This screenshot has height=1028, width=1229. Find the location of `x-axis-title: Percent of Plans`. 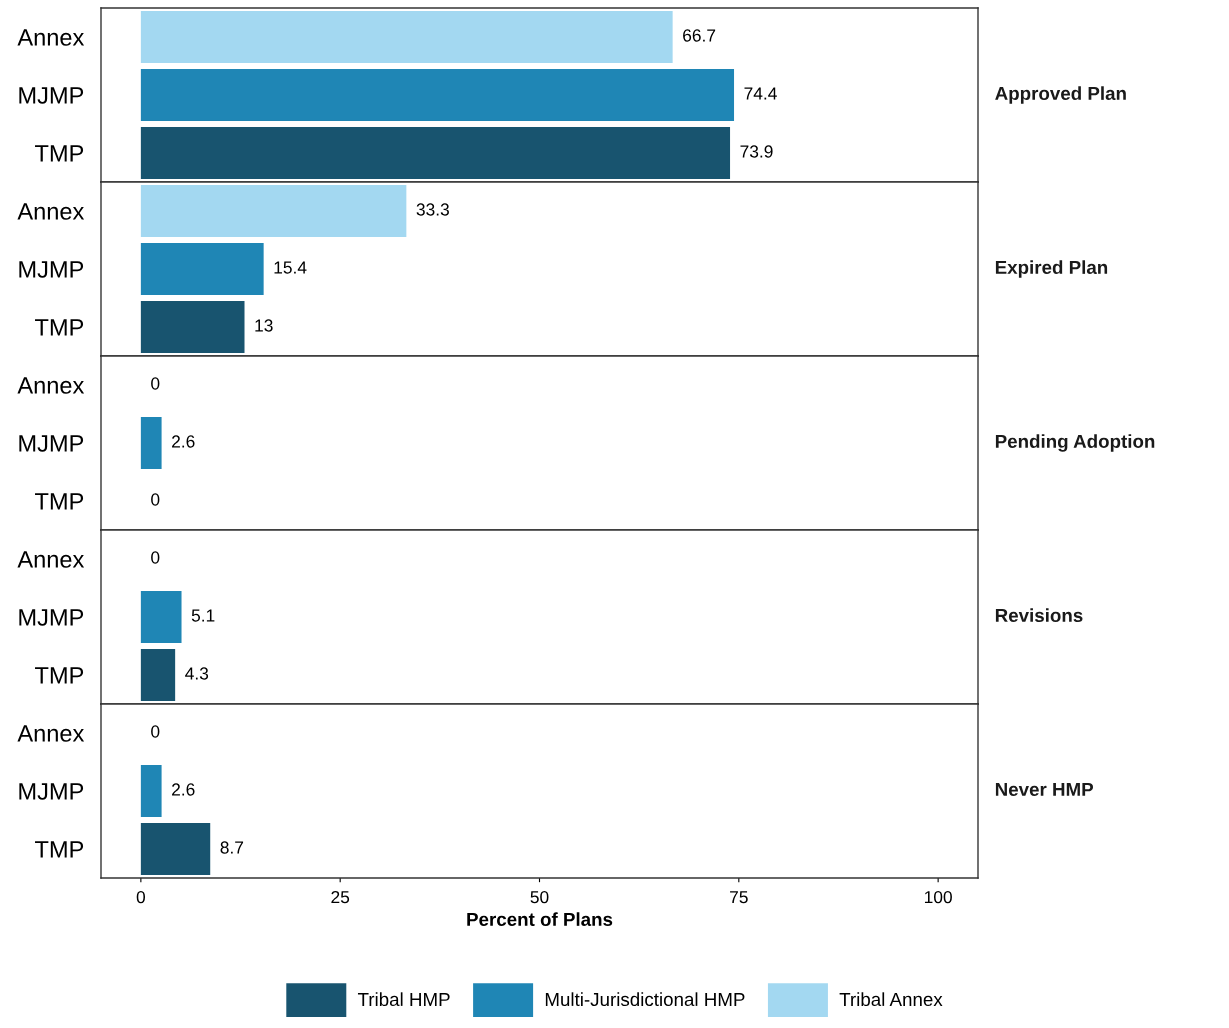

x-axis-title: Percent of Plans is located at coordinates (540, 919).